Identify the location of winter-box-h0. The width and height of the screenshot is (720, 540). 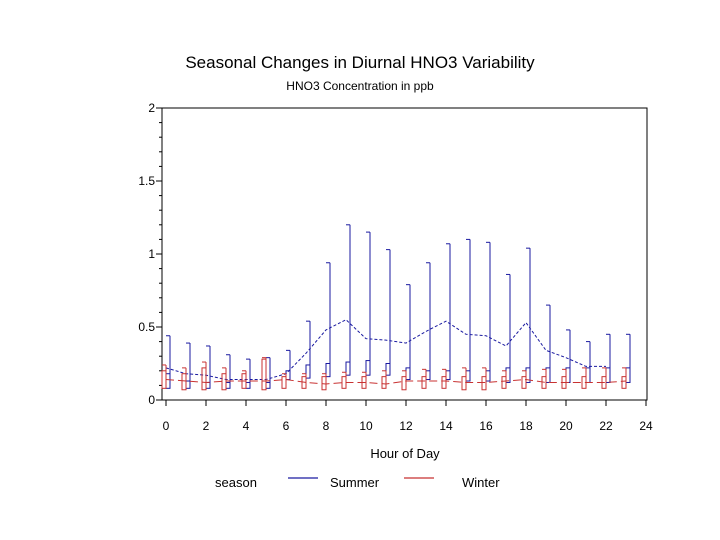
(164, 379).